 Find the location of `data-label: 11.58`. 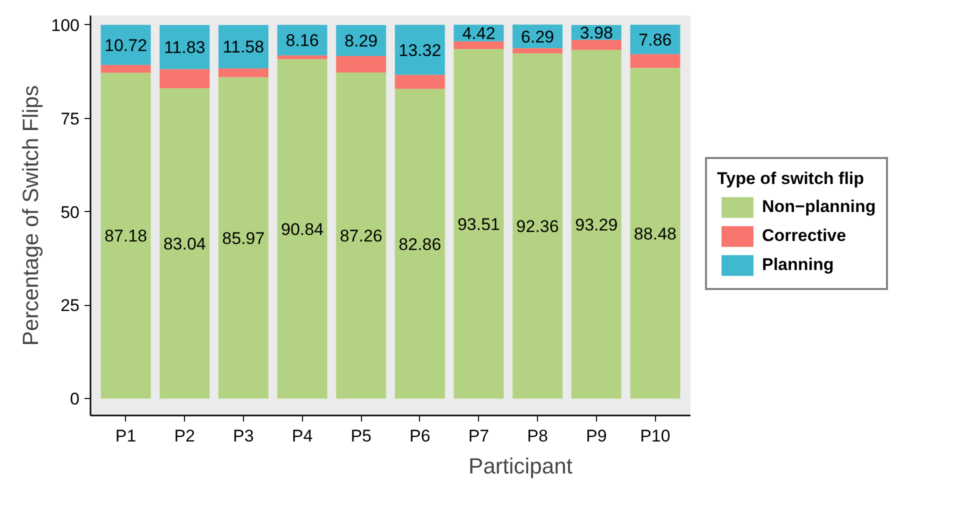

data-label: 11.58 is located at coordinates (243, 47).